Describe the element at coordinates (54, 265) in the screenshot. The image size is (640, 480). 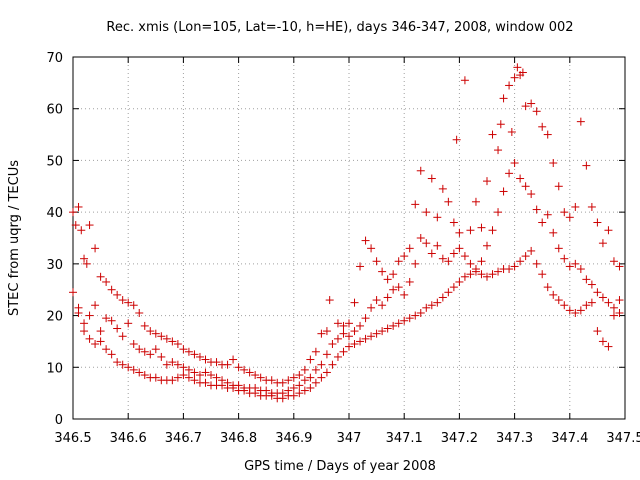
I see `y-tick-label-3: 30` at that location.